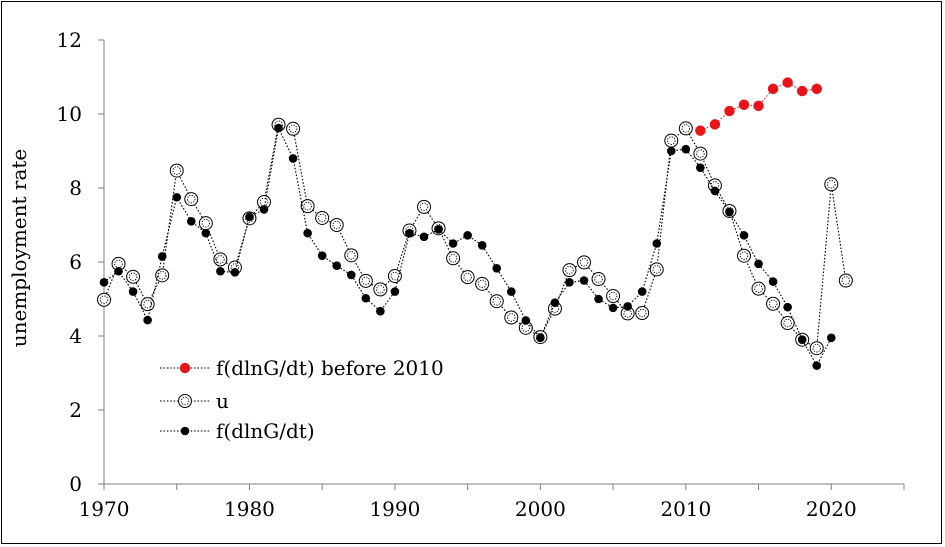 The image size is (945, 547). What do you see at coordinates (330, 368) in the screenshot?
I see `legend-label: f(dlnG/dt) before 2010` at bounding box center [330, 368].